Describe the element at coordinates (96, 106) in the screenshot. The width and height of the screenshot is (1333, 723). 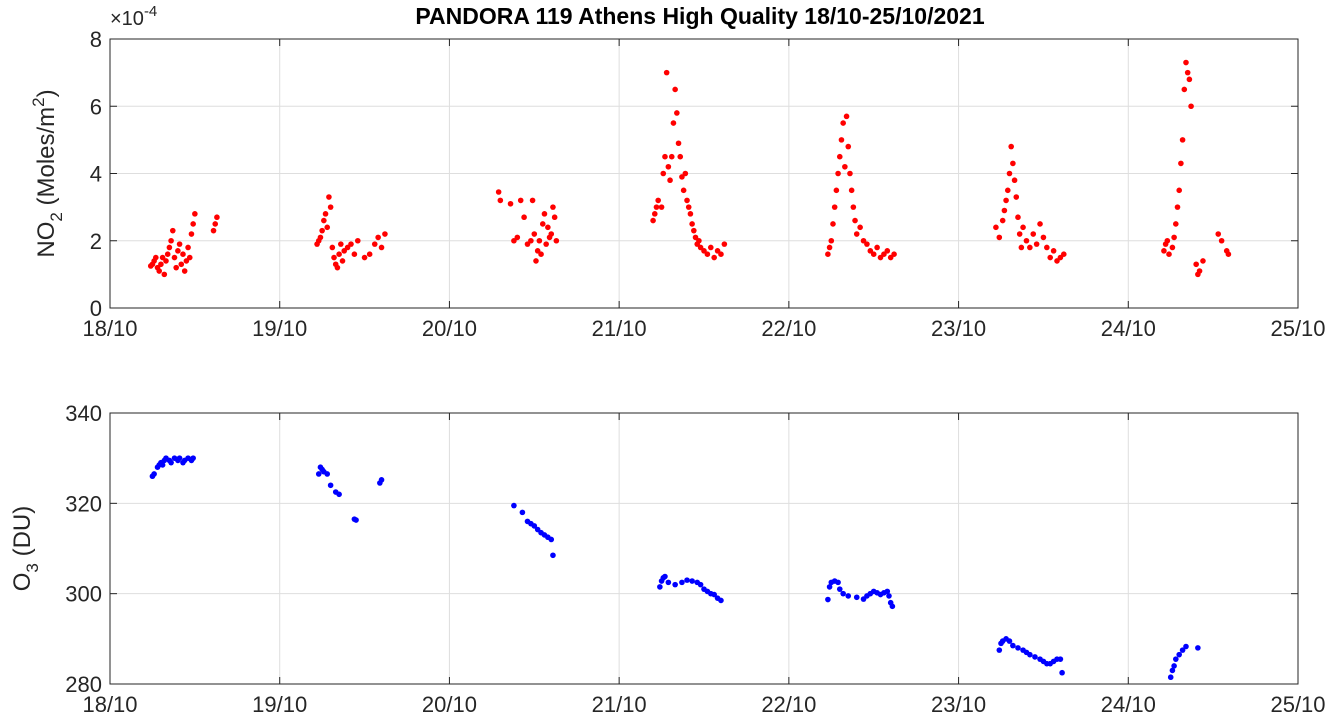
I see `no2-ytick-label-3: 6` at that location.